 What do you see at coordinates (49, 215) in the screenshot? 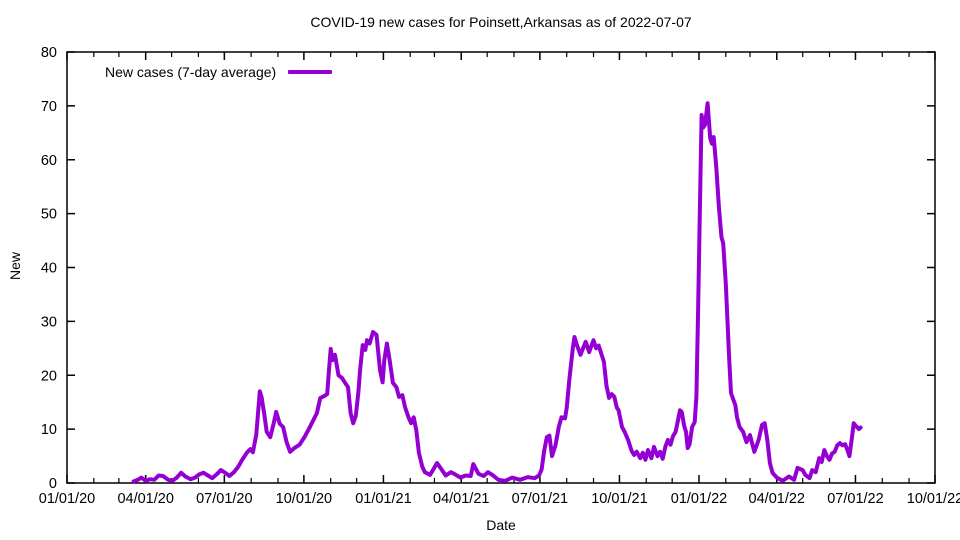
I see `y-tick-label: 50` at bounding box center [49, 215].